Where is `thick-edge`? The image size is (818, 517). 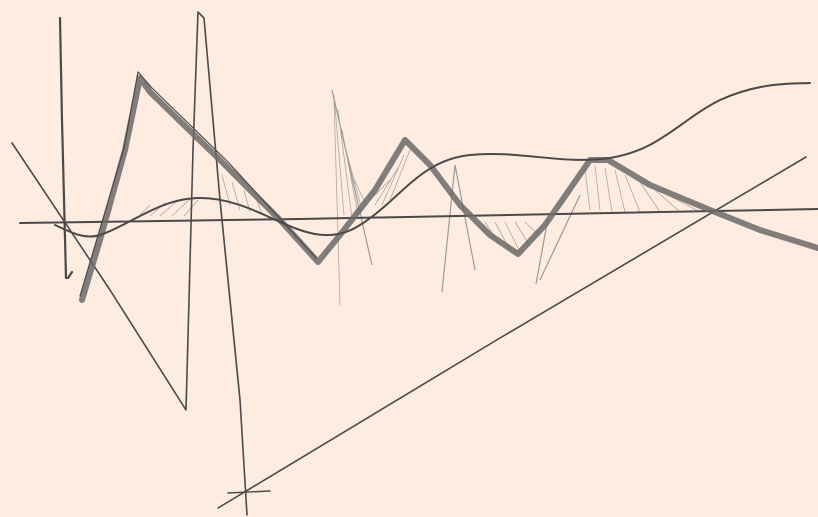 thick-edge is located at coordinates (198, 184).